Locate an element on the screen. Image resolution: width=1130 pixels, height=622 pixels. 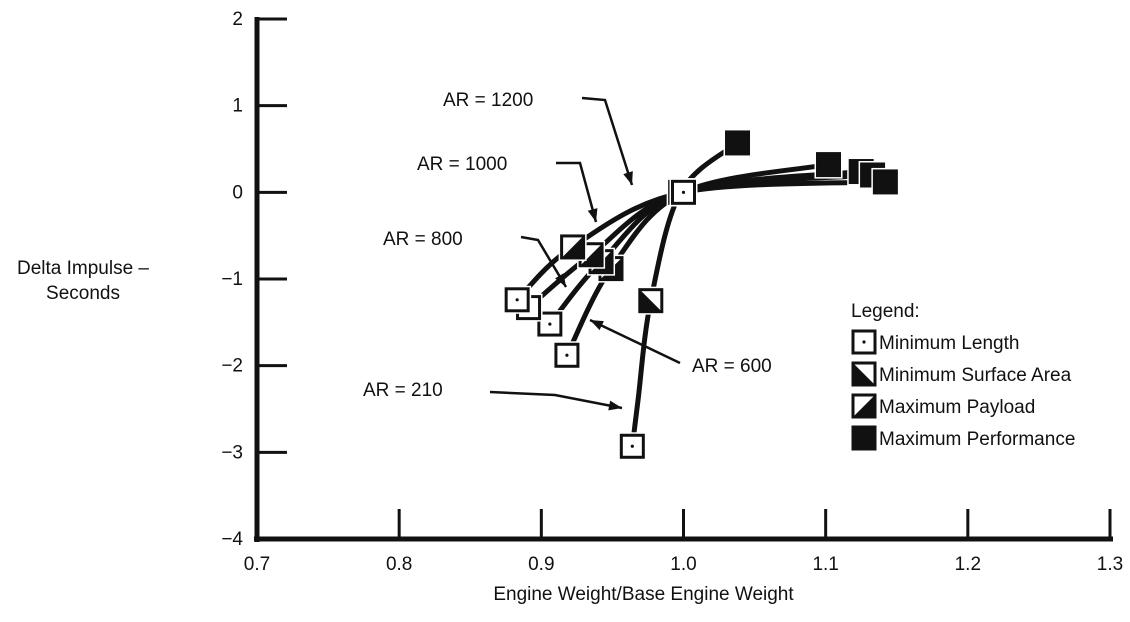
legend-label: Minimum Surface Area is located at coordinates (975, 375).